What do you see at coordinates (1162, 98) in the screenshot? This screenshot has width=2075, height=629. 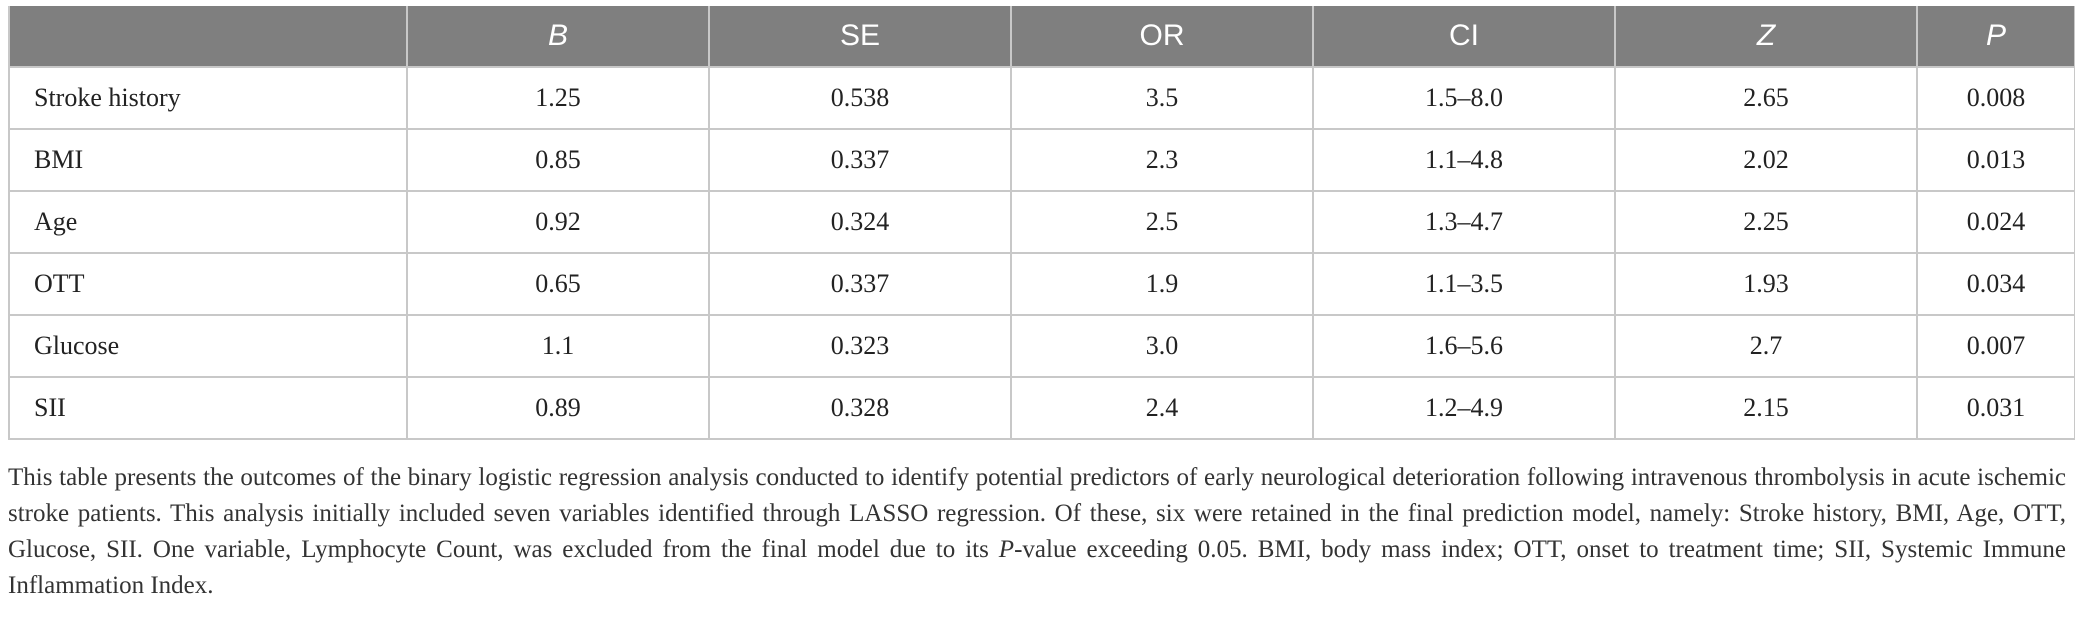 I see `cell-or: 3.5` at bounding box center [1162, 98].